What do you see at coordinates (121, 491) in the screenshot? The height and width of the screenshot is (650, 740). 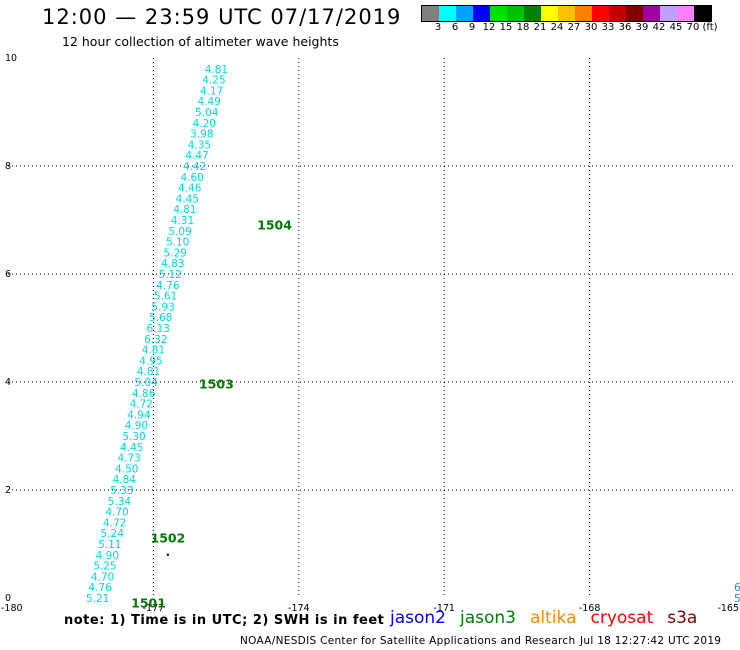 I see `swh-data-label: 5.33` at bounding box center [121, 491].